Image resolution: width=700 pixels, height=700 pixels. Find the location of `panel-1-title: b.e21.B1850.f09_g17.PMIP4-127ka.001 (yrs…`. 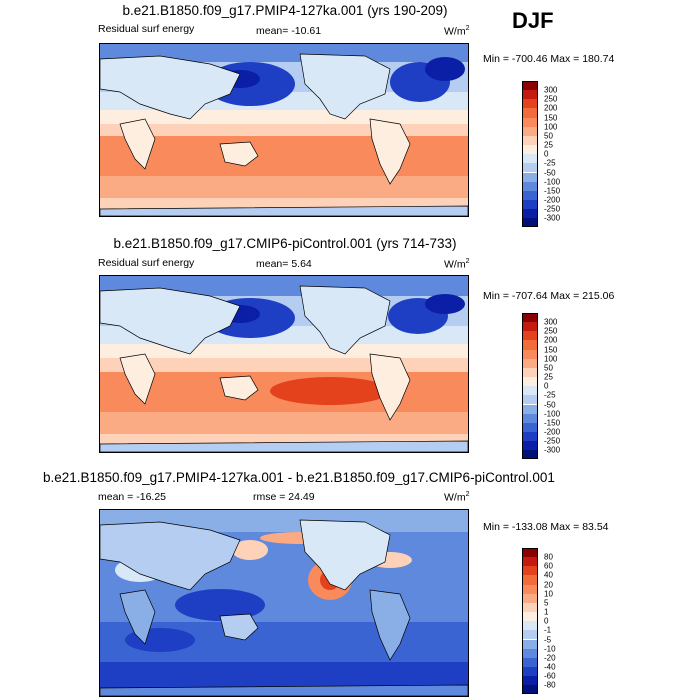

panel-1-title: b.e21.B1850.f09_g17.PMIP4-127ka.001 (yrs… is located at coordinates (285, 10).